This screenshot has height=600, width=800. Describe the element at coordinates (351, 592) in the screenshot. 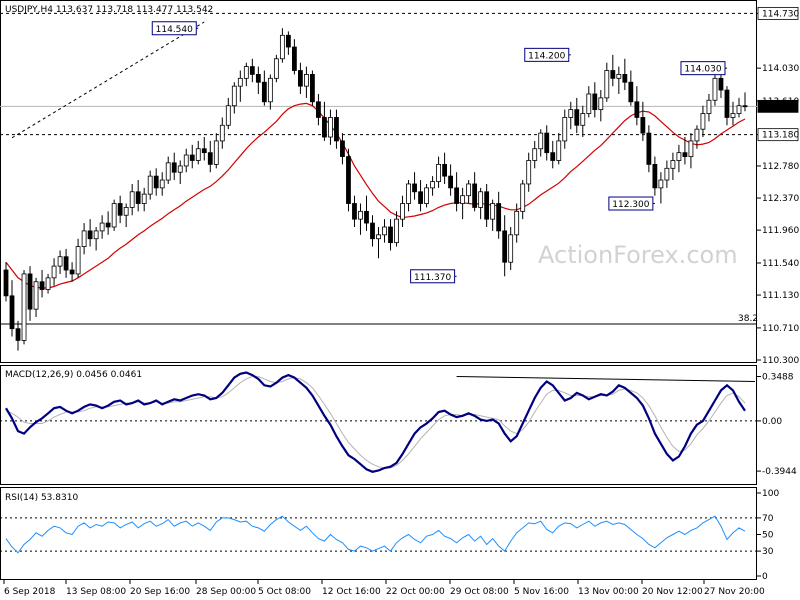

I see `time-tick-label: 12 Oct 16:00` at that location.